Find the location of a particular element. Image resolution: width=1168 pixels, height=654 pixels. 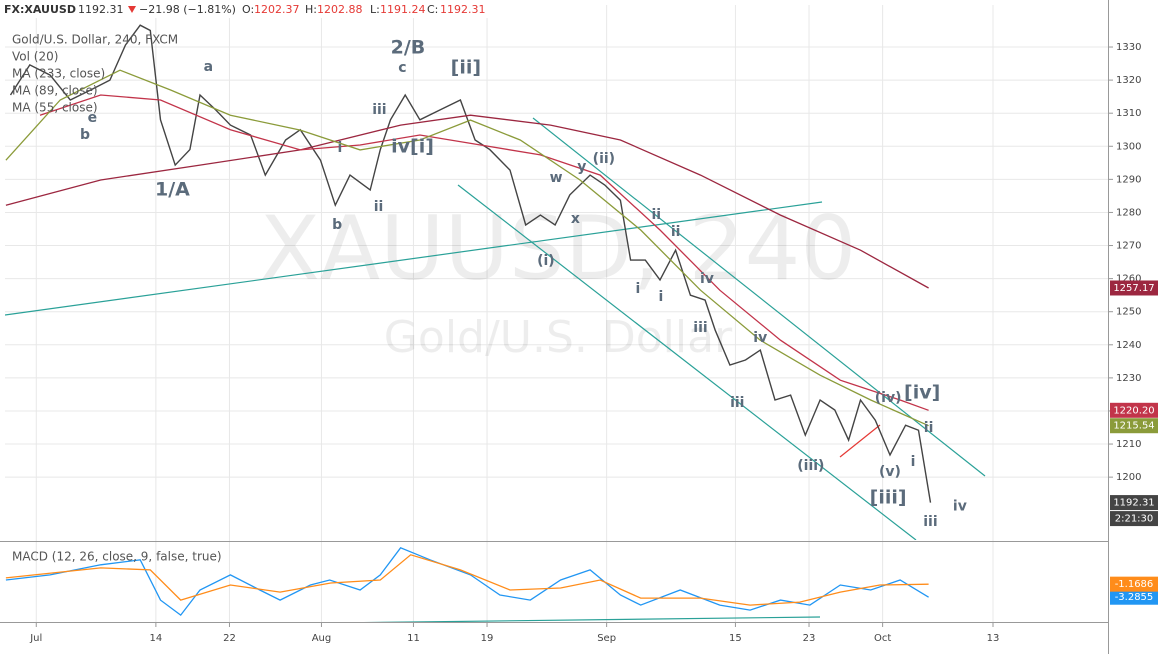

x-tick-label: Jul is located at coordinates (35, 638).